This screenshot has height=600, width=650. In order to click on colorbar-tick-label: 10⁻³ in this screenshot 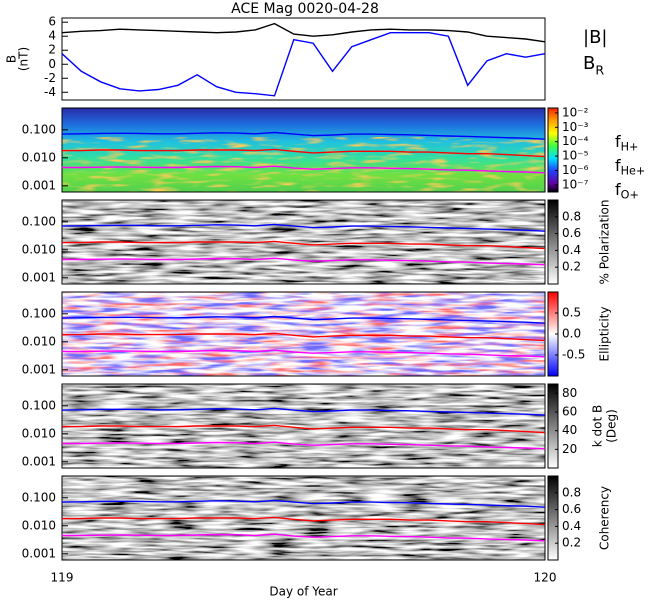, I will do `click(575, 127)`.